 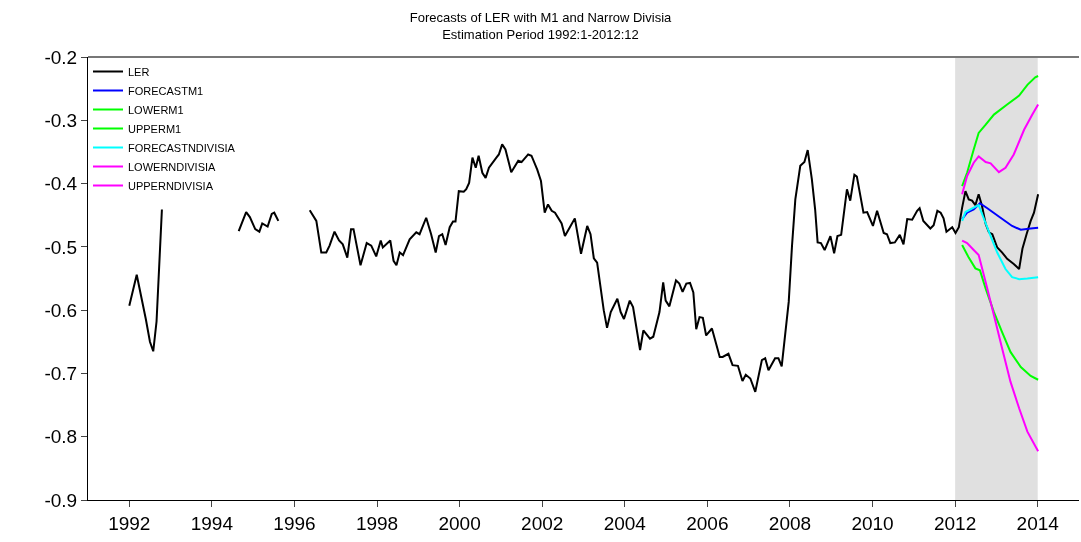 I want to click on y-tick-label: -0.8, so click(x=61, y=437).